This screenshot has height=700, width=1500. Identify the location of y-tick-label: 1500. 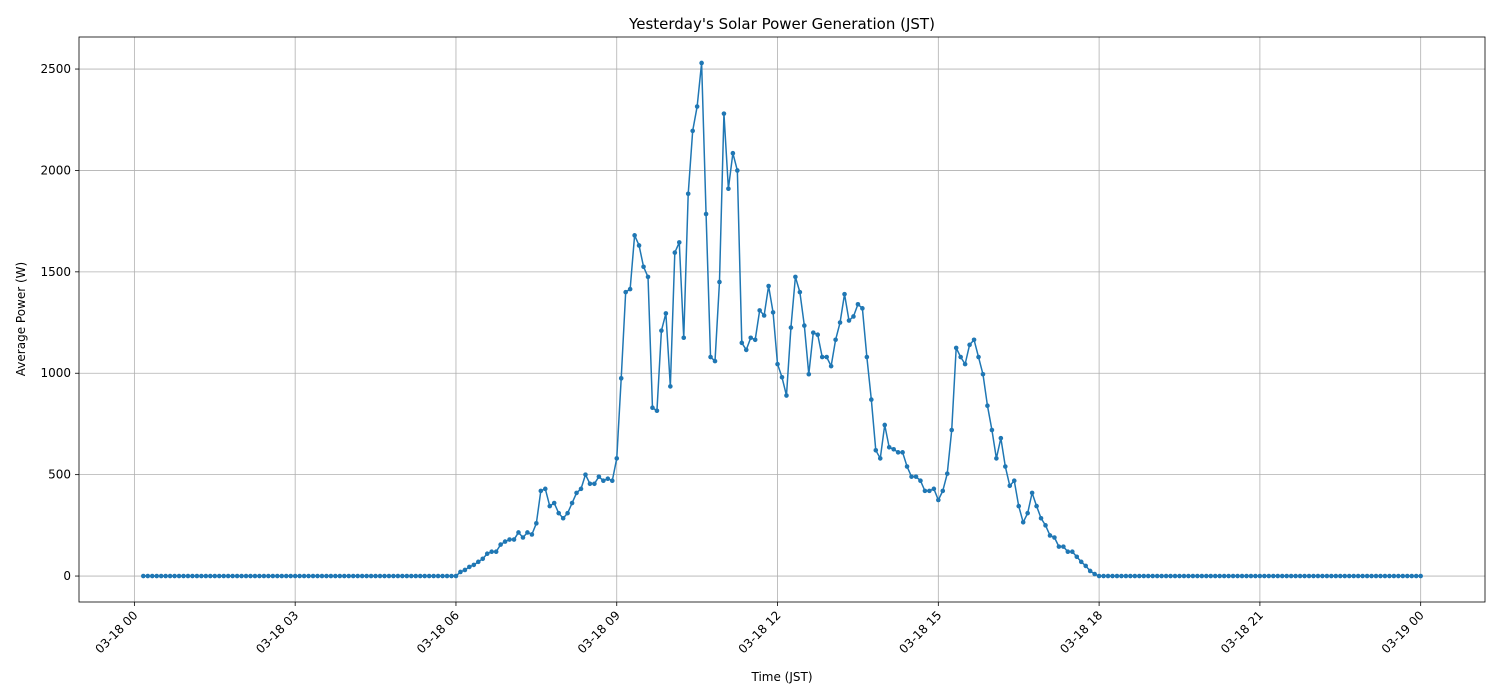
(55, 272).